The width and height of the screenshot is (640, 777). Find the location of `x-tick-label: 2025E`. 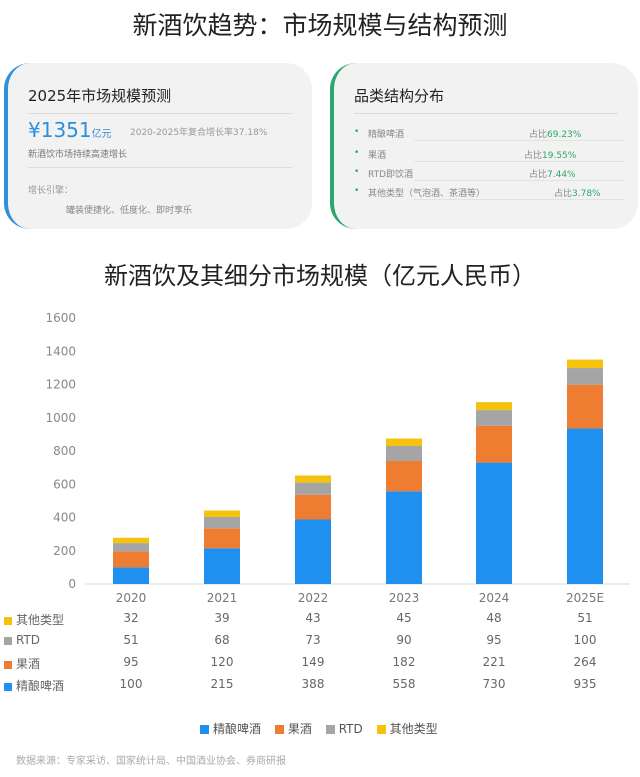

x-tick-label: 2025E is located at coordinates (585, 598).